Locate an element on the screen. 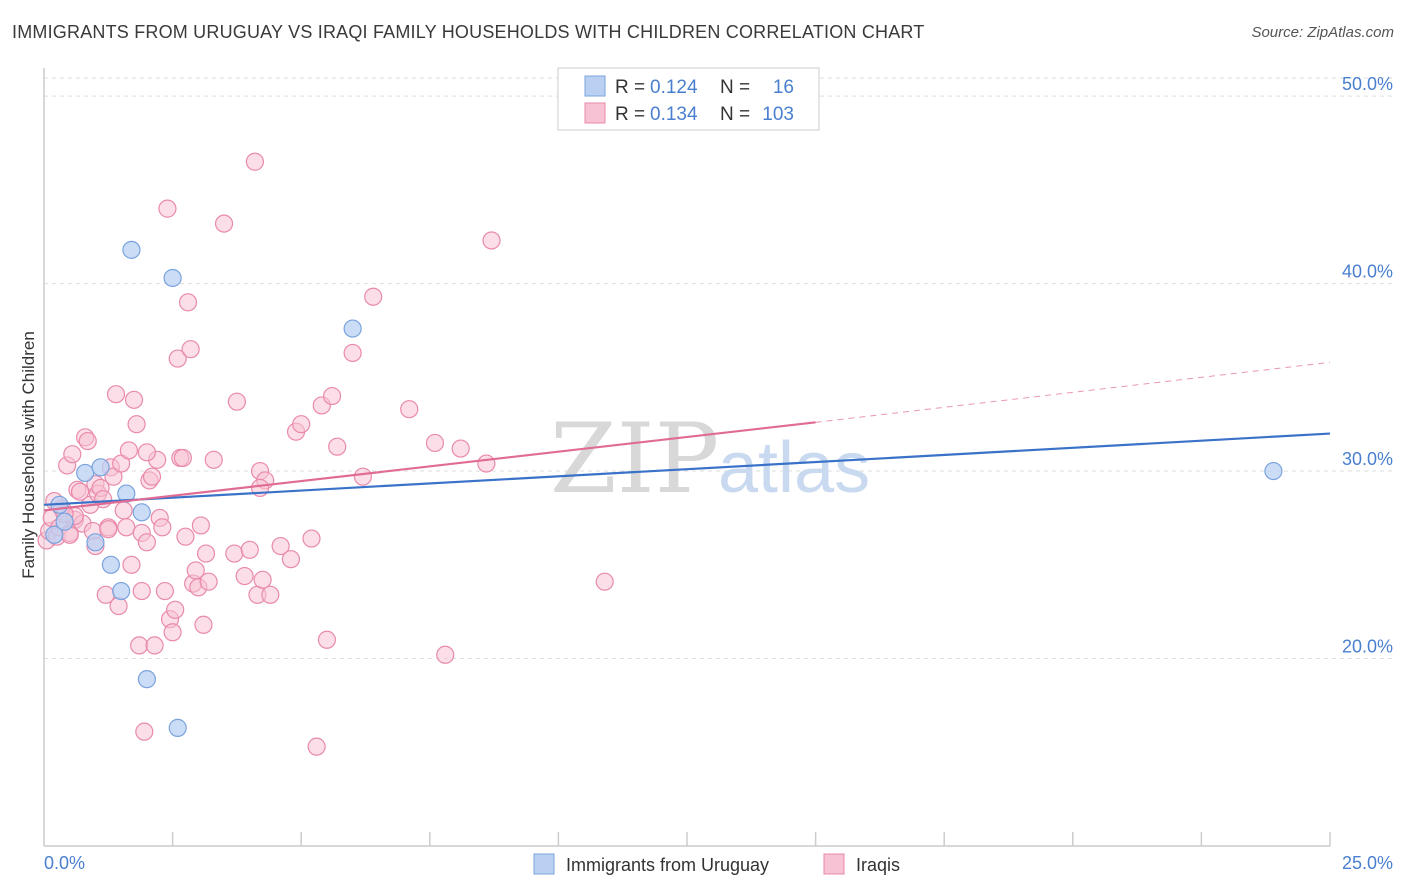 This screenshot has height=892, width=1406. y-tick-label-20: 20.0% is located at coordinates (1367, 647).